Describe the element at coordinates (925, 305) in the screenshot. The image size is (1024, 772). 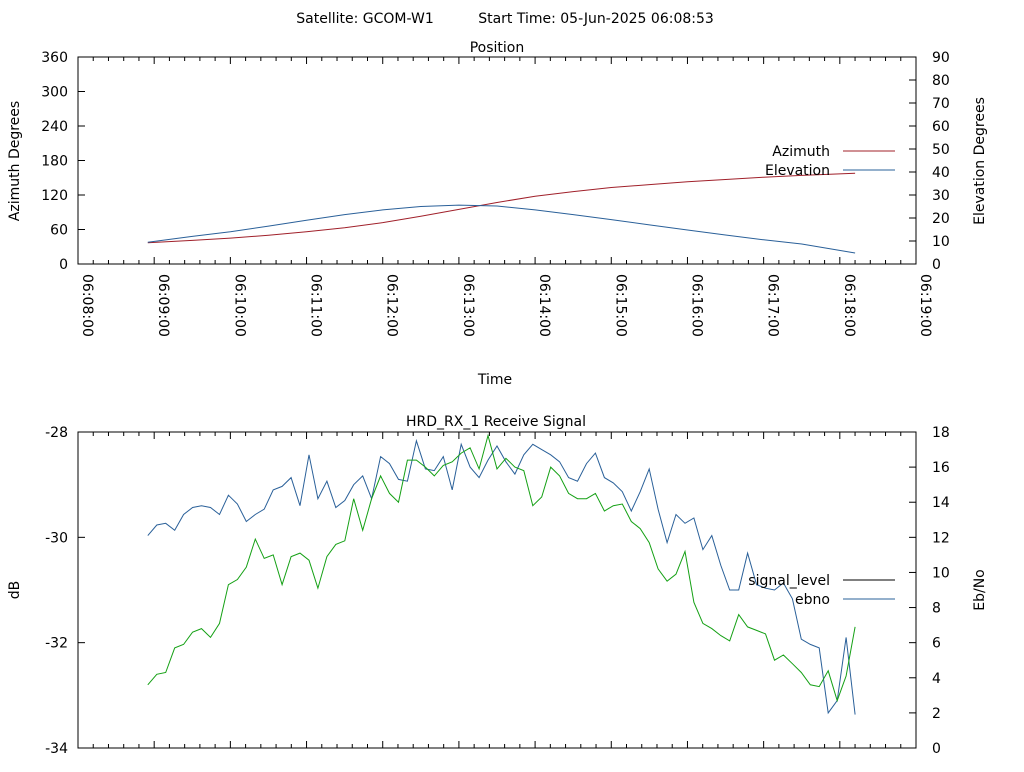
I see `position-x-tick-label: 06:19:00` at that location.